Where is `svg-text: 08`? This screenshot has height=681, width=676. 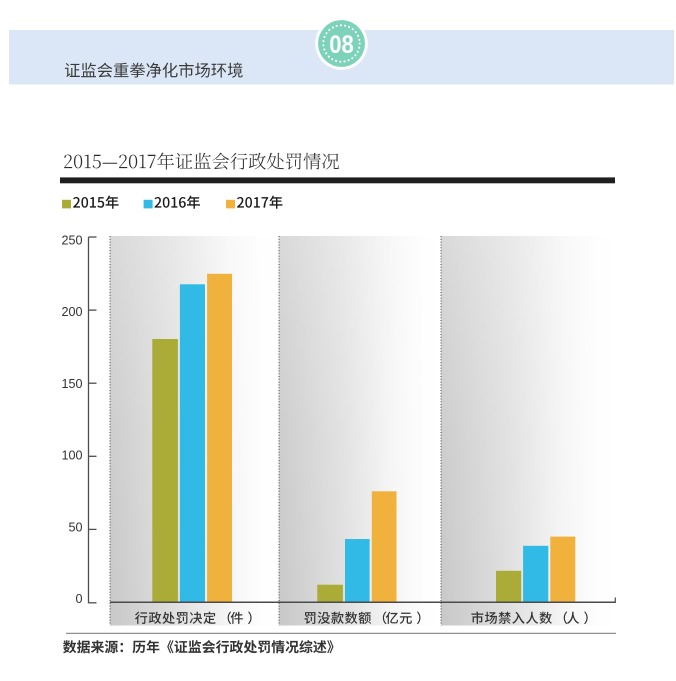
svg-text: 08 is located at coordinates (341, 45).